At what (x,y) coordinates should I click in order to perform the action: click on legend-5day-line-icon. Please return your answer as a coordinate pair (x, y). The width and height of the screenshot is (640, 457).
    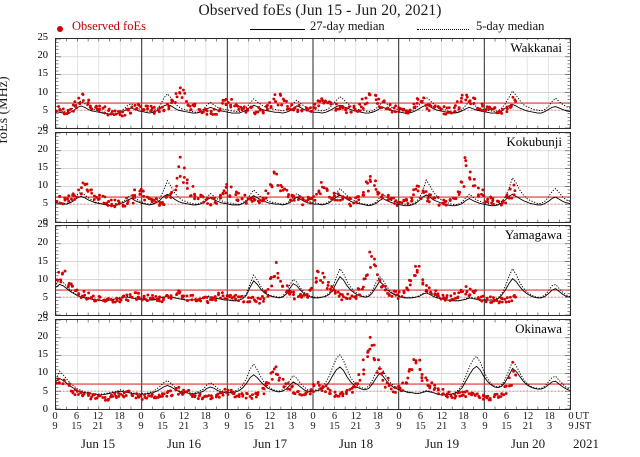
    Looking at the image, I should click on (443, 29).